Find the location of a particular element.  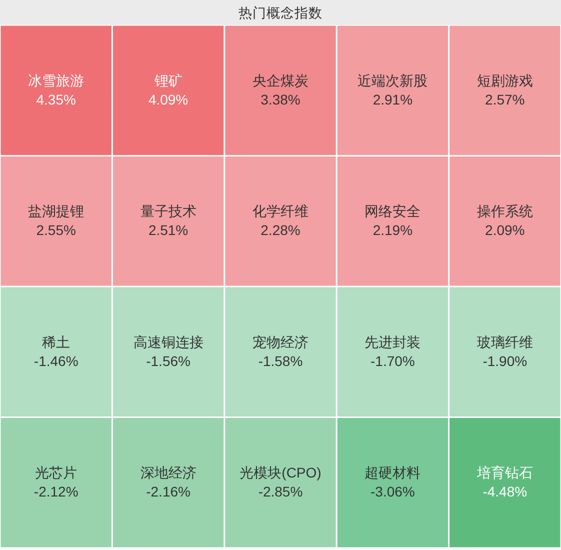

tile-label: 高速铜连接 is located at coordinates (168, 342).